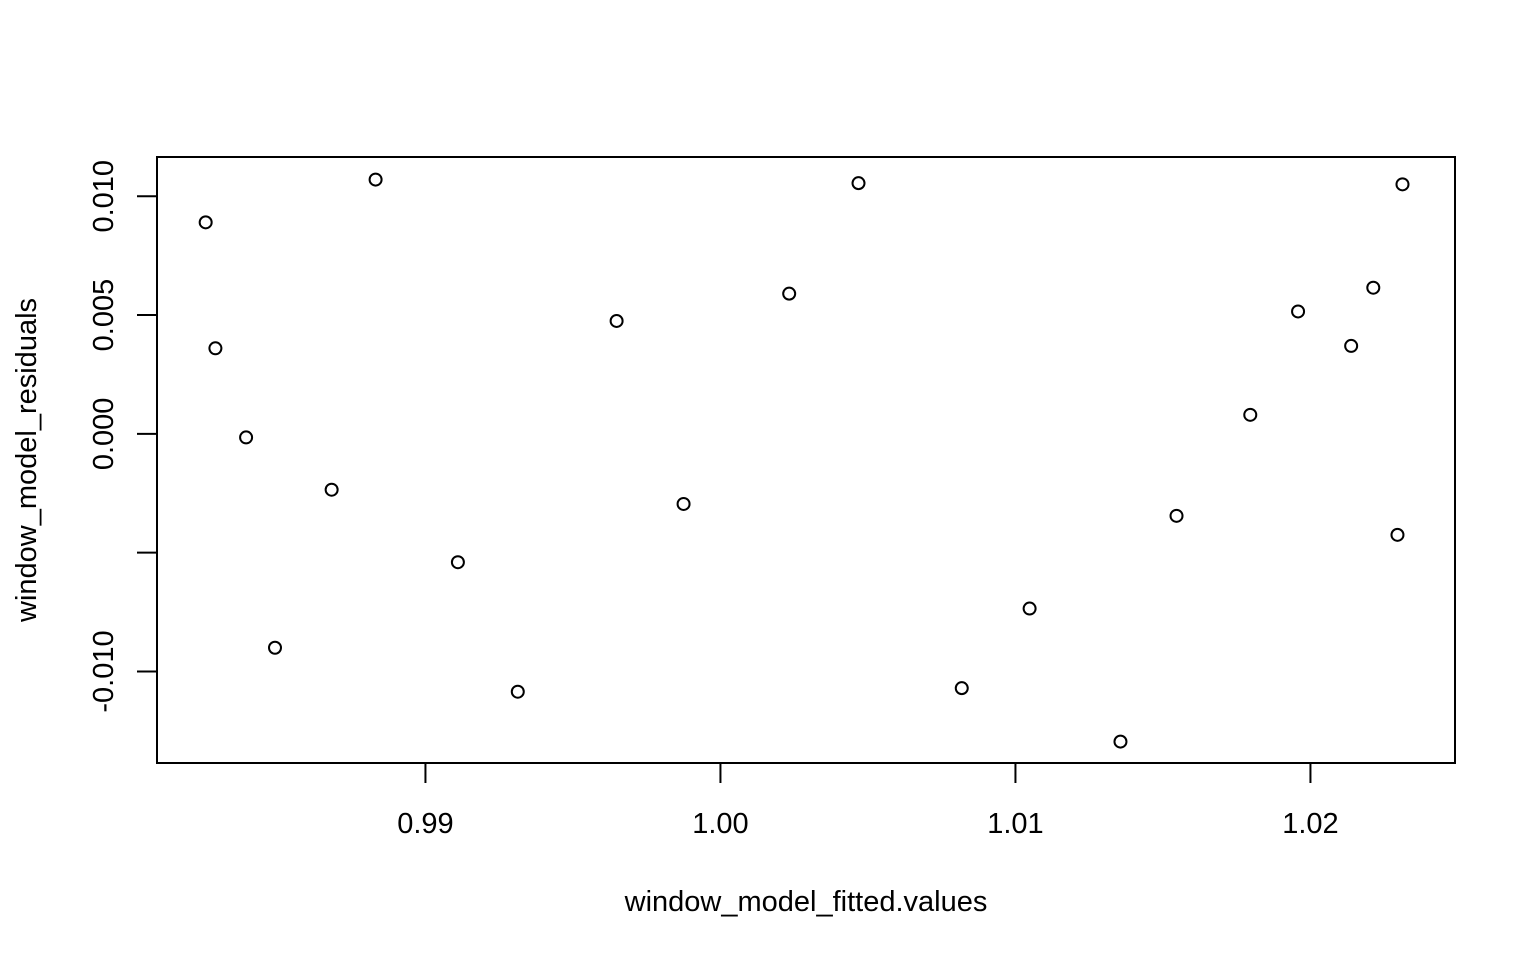 This screenshot has width=1536, height=960. What do you see at coordinates (1310, 824) in the screenshot?
I see `x-tick-label: 1.02` at bounding box center [1310, 824].